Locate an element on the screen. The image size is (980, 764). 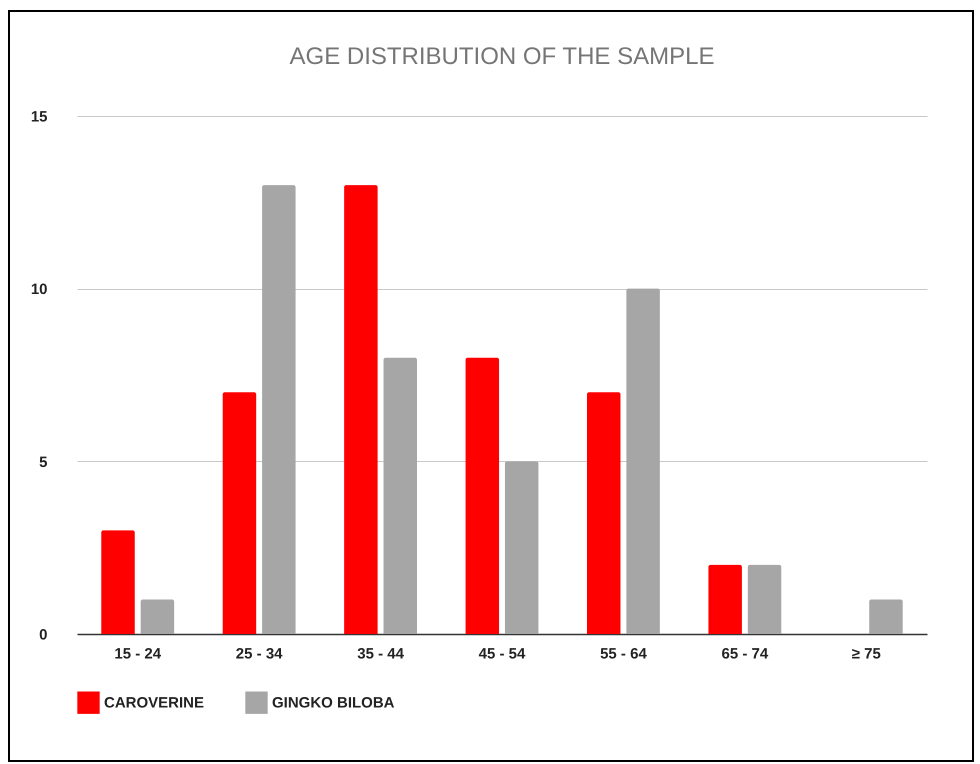
legend-label: GINGKO BILOBA is located at coordinates (333, 703).